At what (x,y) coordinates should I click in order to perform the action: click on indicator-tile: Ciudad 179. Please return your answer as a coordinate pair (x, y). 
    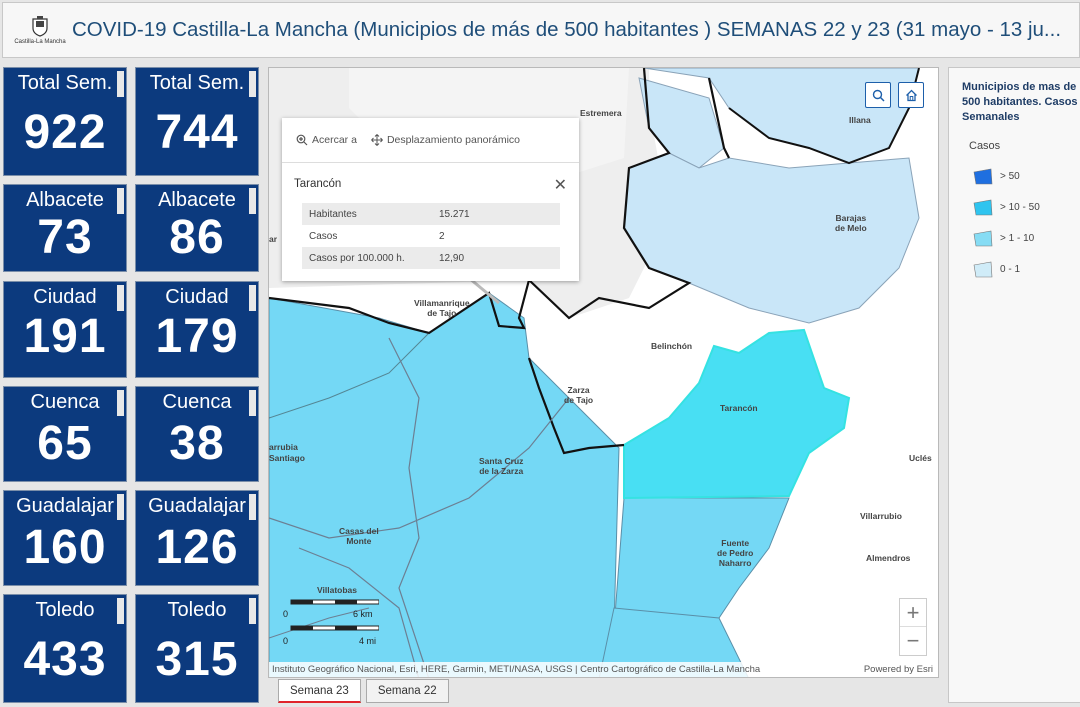
    Looking at the image, I should click on (197, 329).